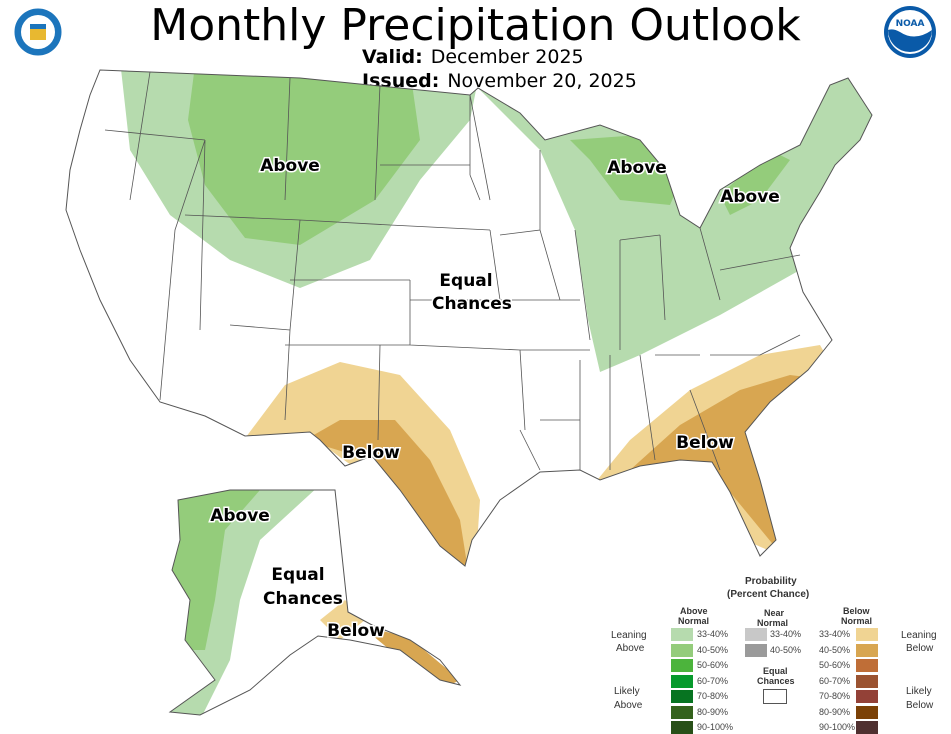 The image size is (951, 734). Describe the element at coordinates (775, 696) in the screenshot. I see `equal-chances-swatch` at that location.